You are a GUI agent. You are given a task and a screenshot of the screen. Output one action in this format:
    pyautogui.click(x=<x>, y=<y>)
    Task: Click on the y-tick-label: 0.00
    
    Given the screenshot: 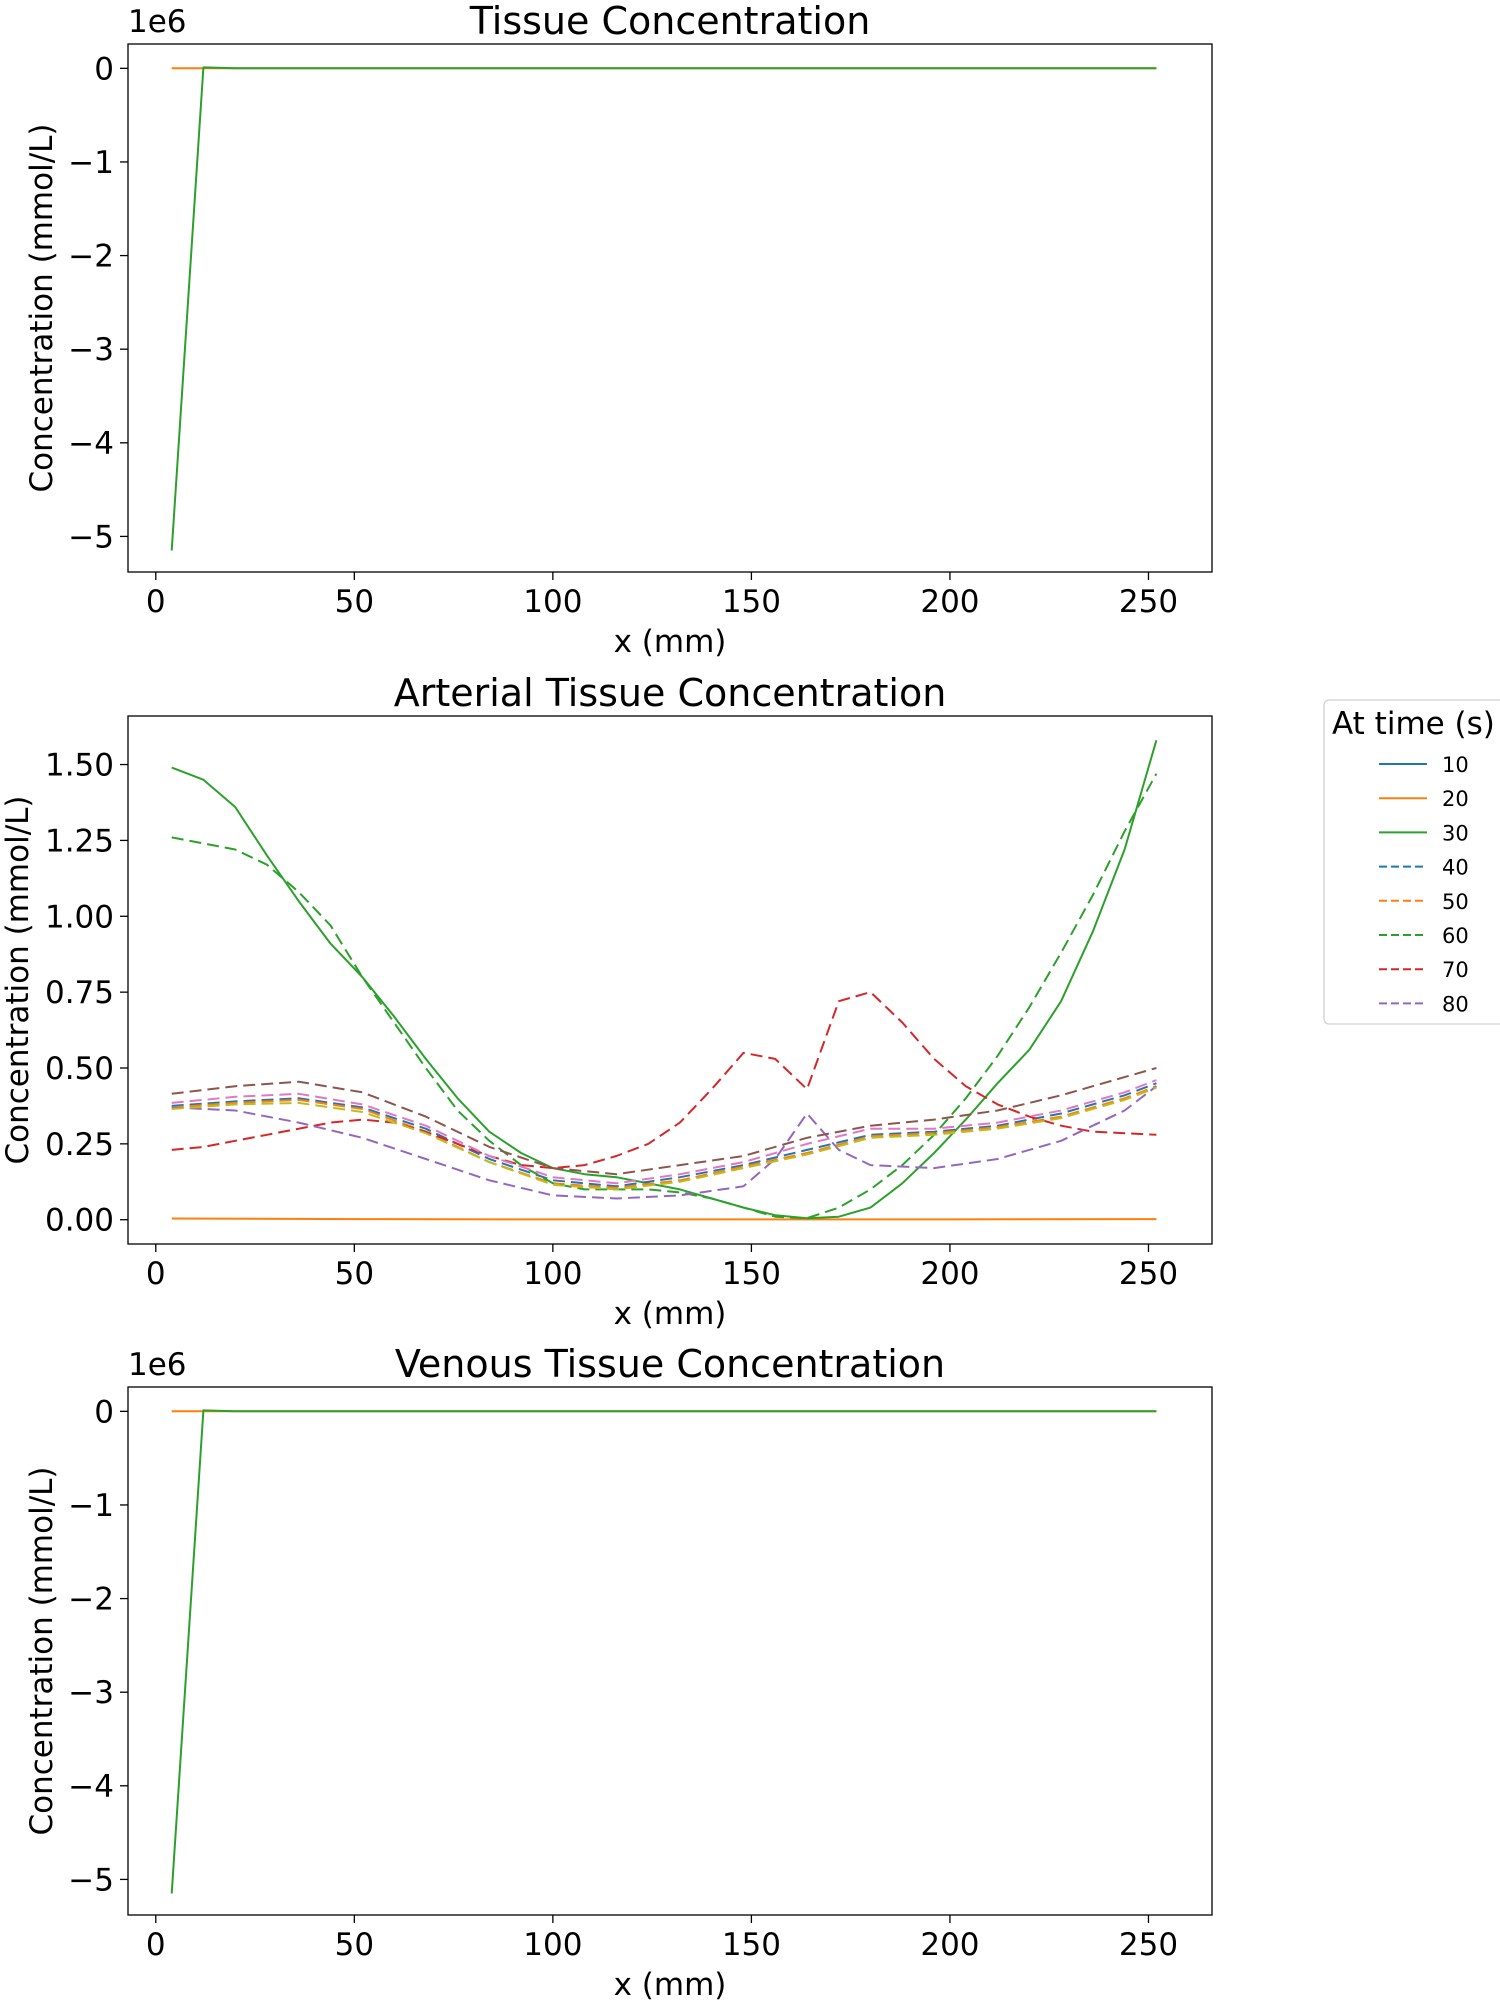 What is the action you would take?
    pyautogui.click(x=79, y=1221)
    